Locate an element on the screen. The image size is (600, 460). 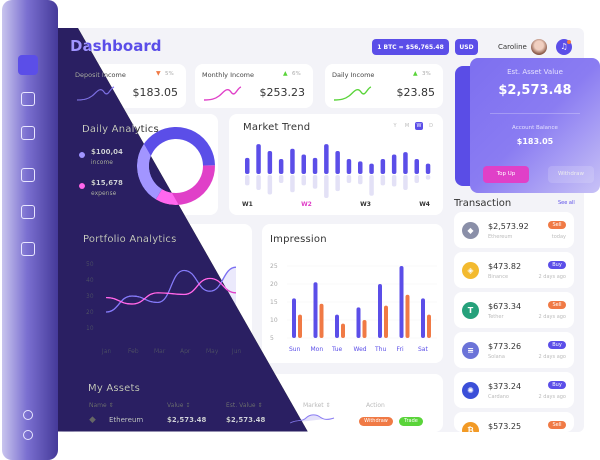
transaction-type-badge: Sell is located at coordinates (557, 425).